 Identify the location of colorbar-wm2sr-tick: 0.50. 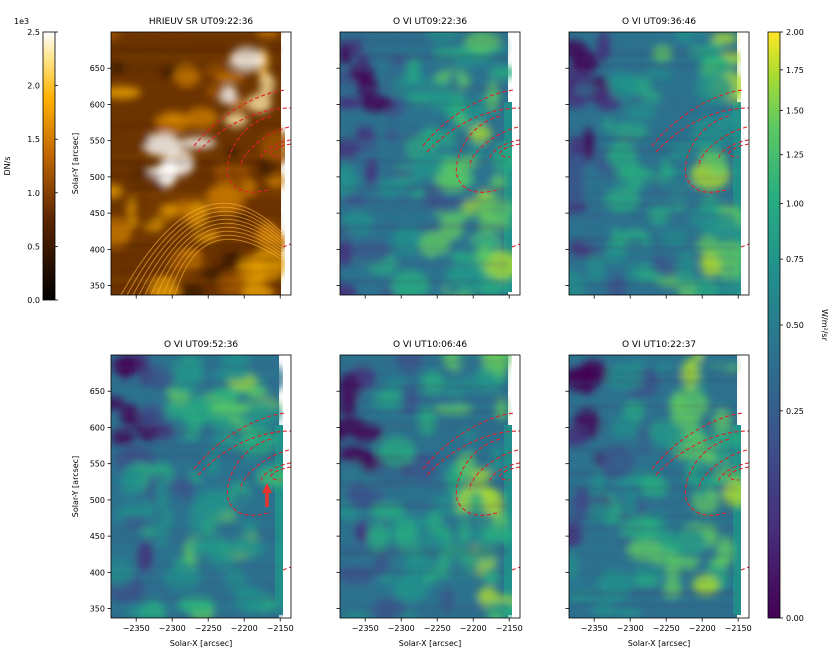
(795, 325).